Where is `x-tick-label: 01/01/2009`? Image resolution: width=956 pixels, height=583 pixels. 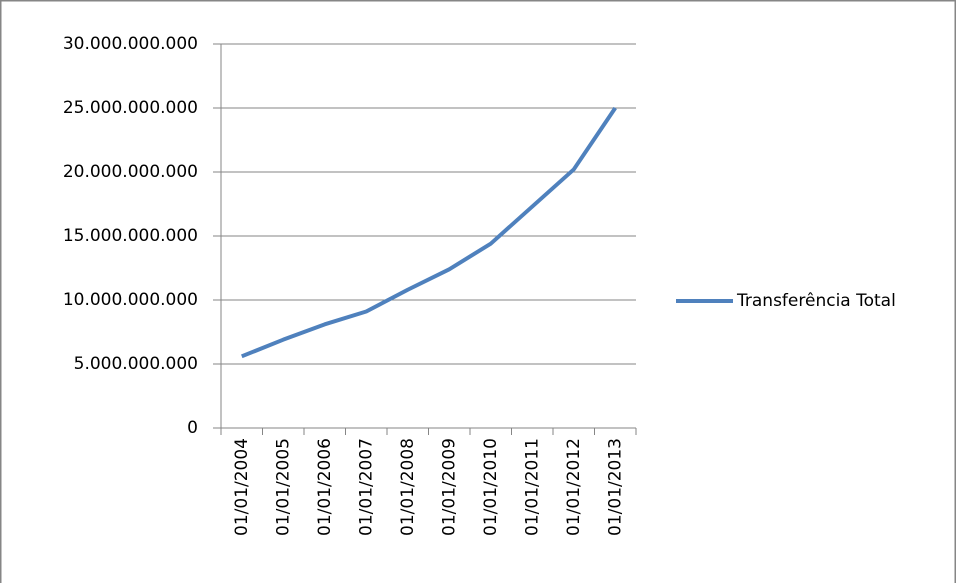 x-tick-label: 01/01/2009 is located at coordinates (449, 487).